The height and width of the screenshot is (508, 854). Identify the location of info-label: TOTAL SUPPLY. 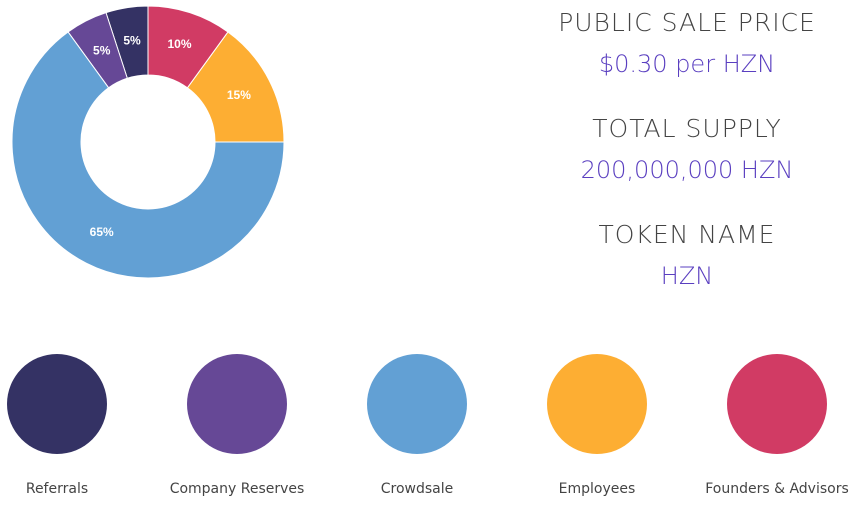
(686, 128).